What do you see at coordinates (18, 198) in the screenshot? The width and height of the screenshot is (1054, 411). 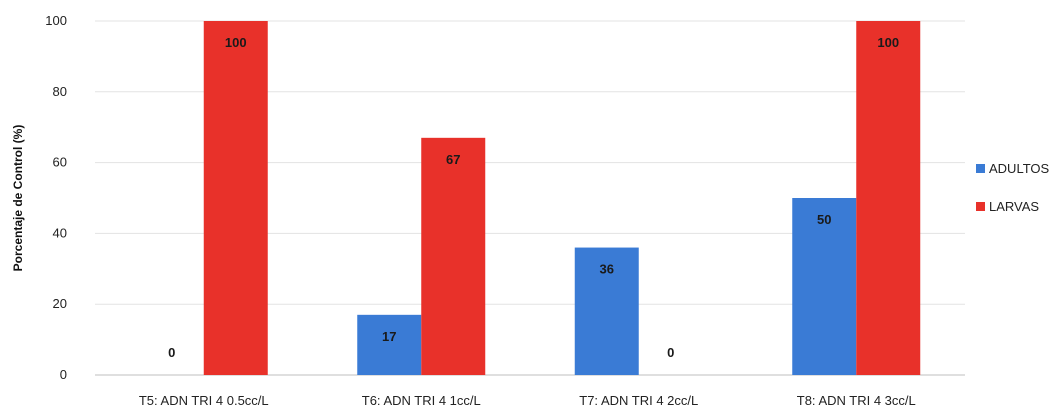 I see `y-axis-title: Porcentaje de Control (%)` at bounding box center [18, 198].